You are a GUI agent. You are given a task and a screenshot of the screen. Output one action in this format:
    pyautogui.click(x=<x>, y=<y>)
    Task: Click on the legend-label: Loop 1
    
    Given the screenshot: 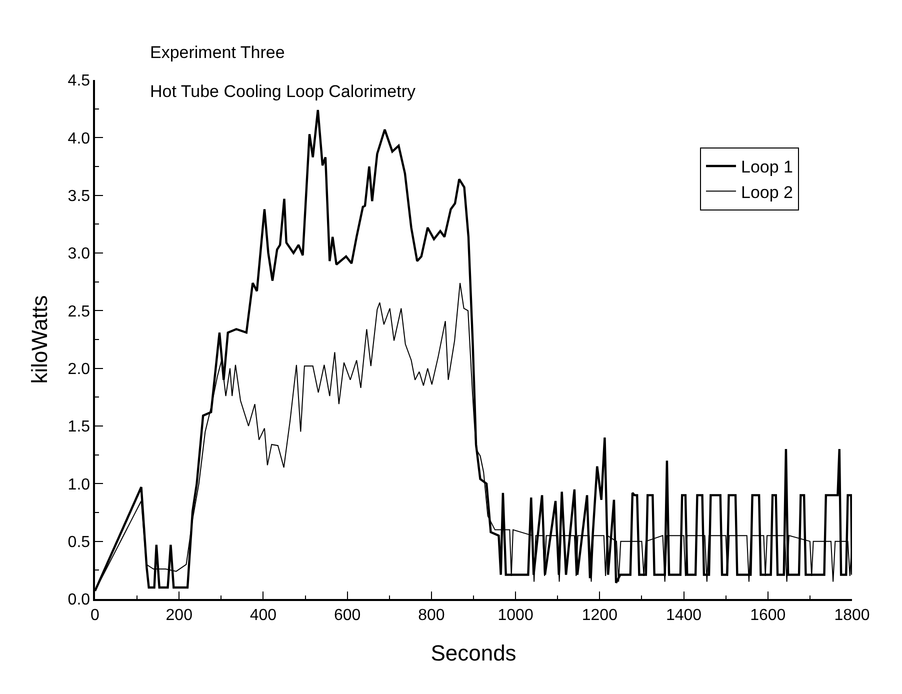 What is the action you would take?
    pyautogui.click(x=767, y=167)
    